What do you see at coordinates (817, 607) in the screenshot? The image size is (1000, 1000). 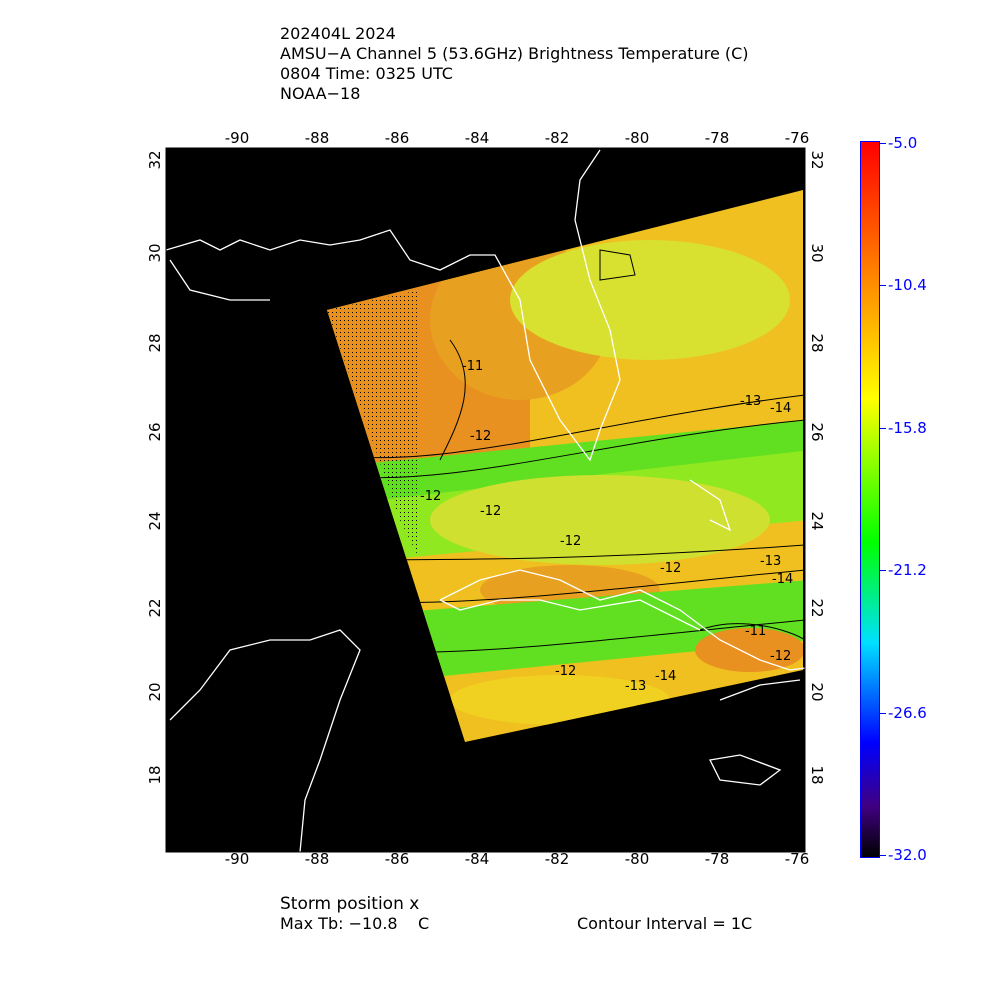 I see `lat-tick-right: 22` at bounding box center [817, 607].